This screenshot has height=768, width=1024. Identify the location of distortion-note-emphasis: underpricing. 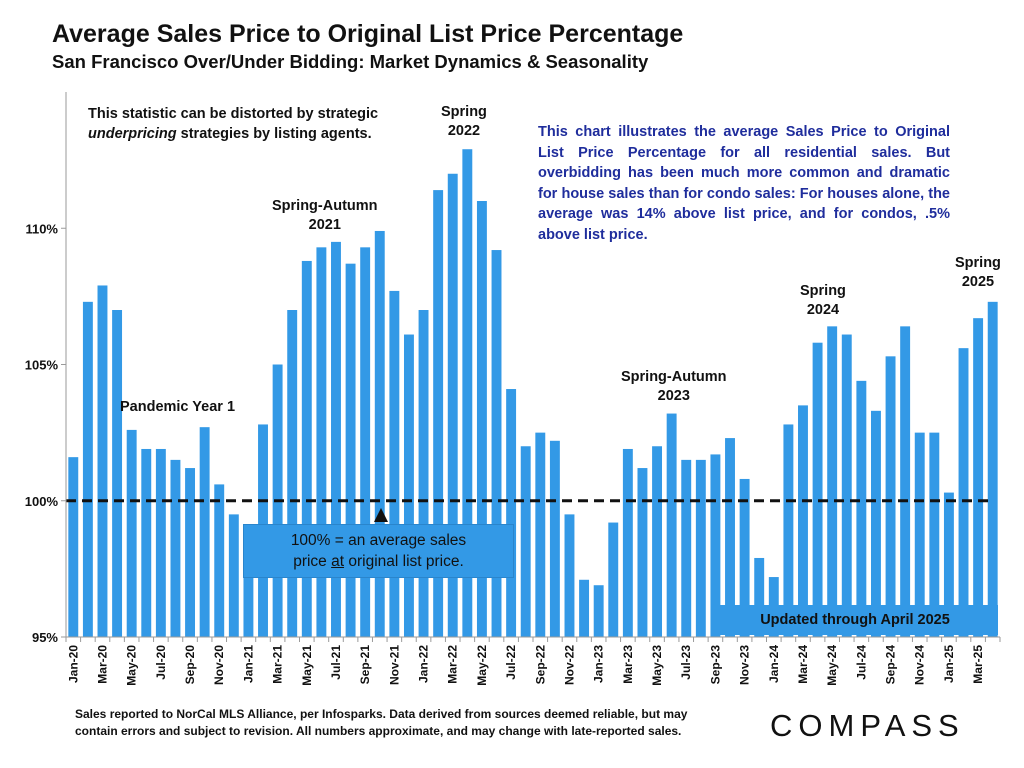
(132, 134).